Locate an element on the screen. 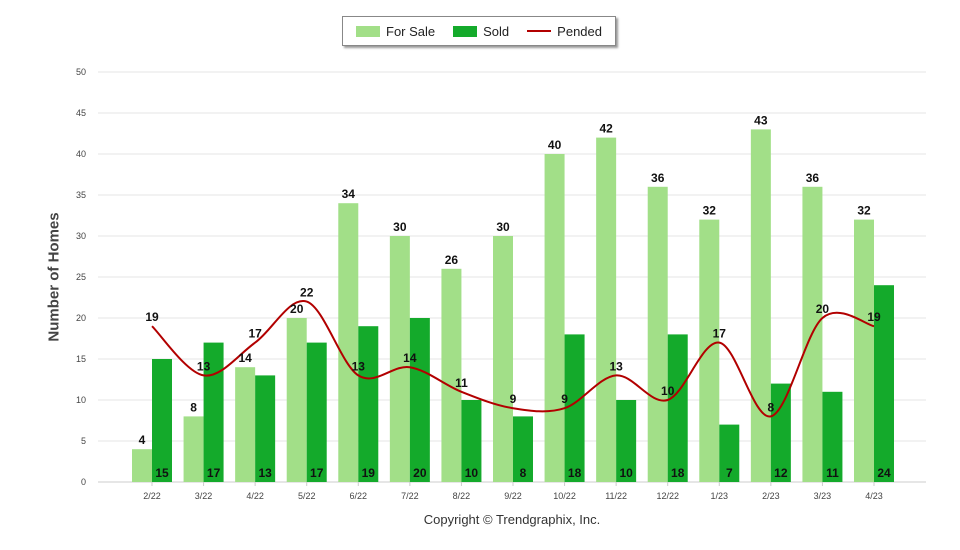 The width and height of the screenshot is (960, 550). data-label-sold: 8 is located at coordinates (523, 473).